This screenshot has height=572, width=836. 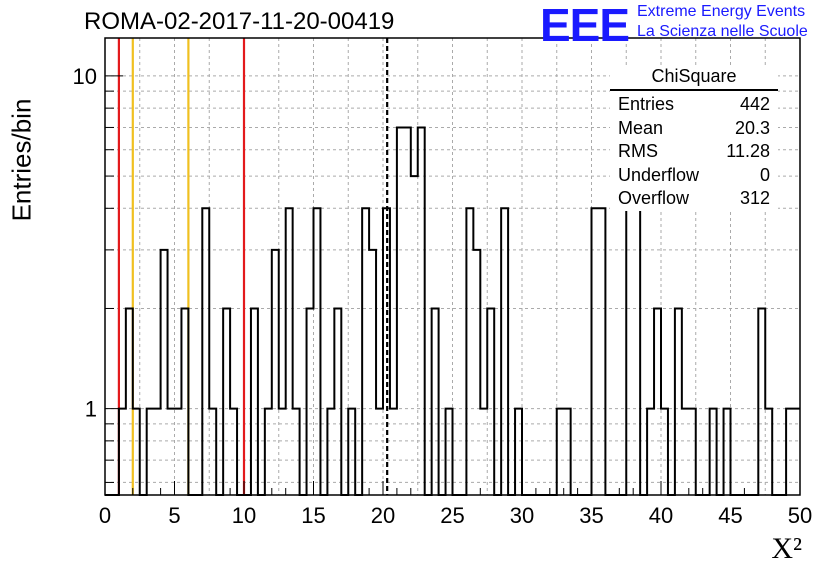 What do you see at coordinates (694, 127) in the screenshot?
I see `stats-row-mean: Mean 20.3` at bounding box center [694, 127].